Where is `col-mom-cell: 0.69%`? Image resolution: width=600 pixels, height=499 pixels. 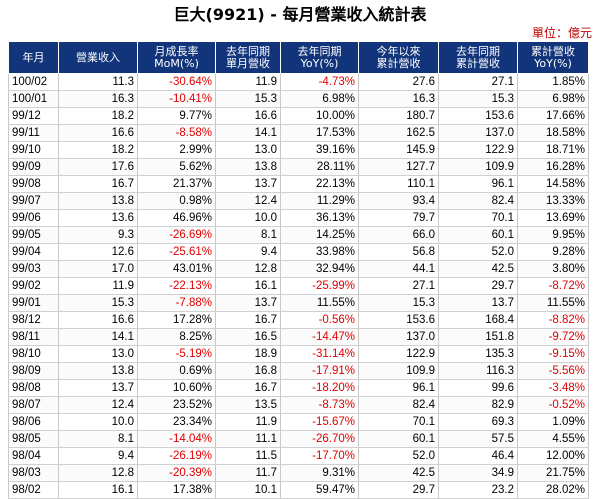 col-mom-cell: 0.69% is located at coordinates (176, 371).